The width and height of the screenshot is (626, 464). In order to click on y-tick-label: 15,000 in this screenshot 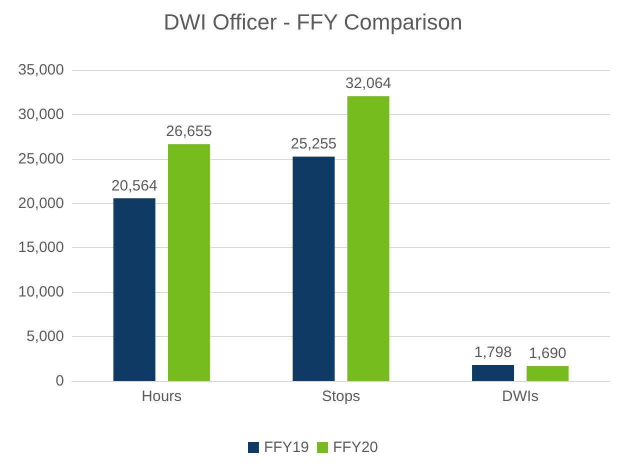, I will do `click(41, 247)`.